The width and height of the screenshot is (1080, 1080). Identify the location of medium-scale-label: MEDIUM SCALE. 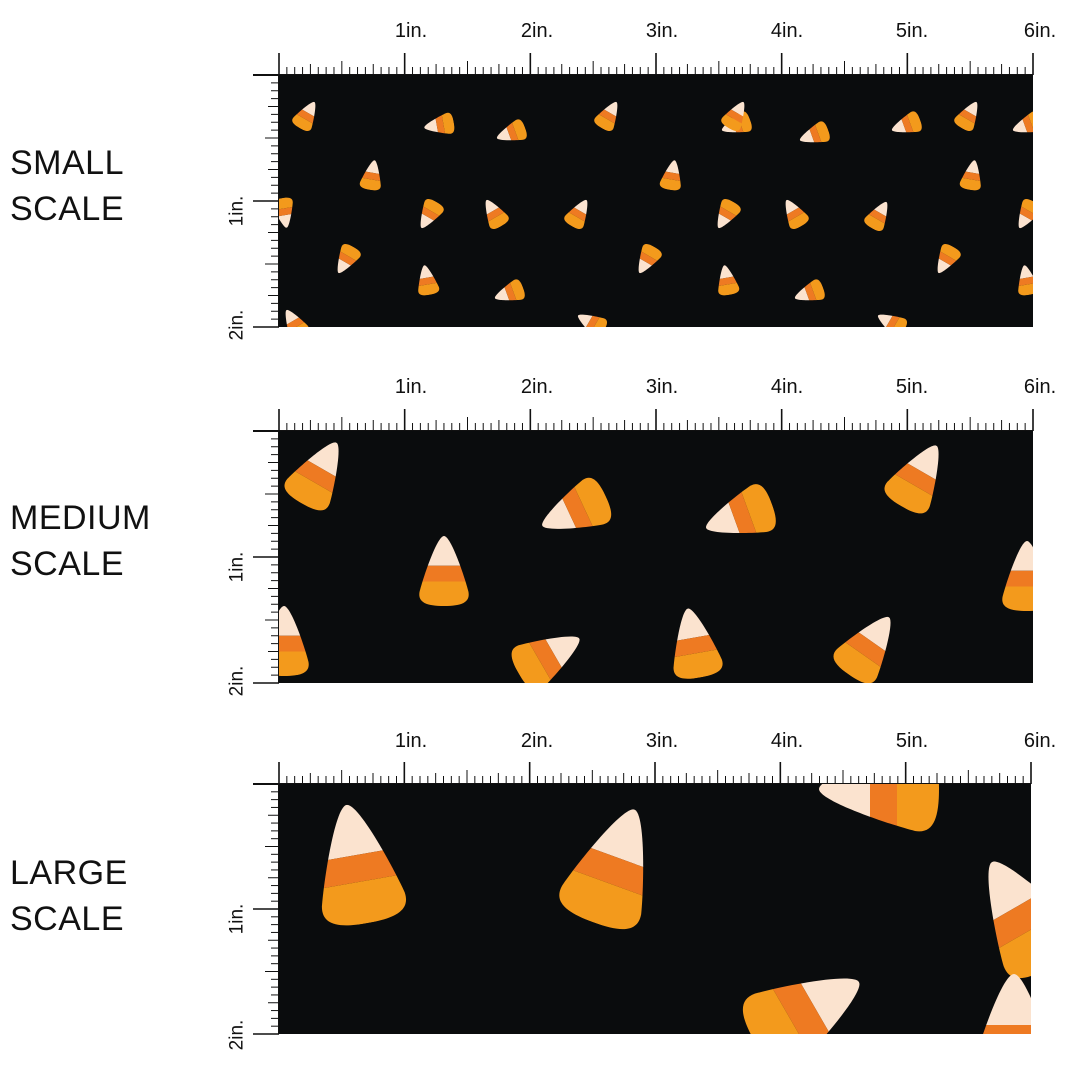
(80, 541).